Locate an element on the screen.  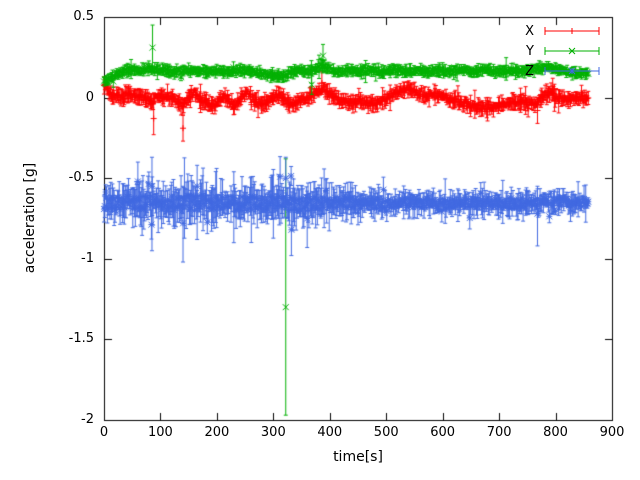
y-tick-label: -1 is located at coordinates (87, 258).